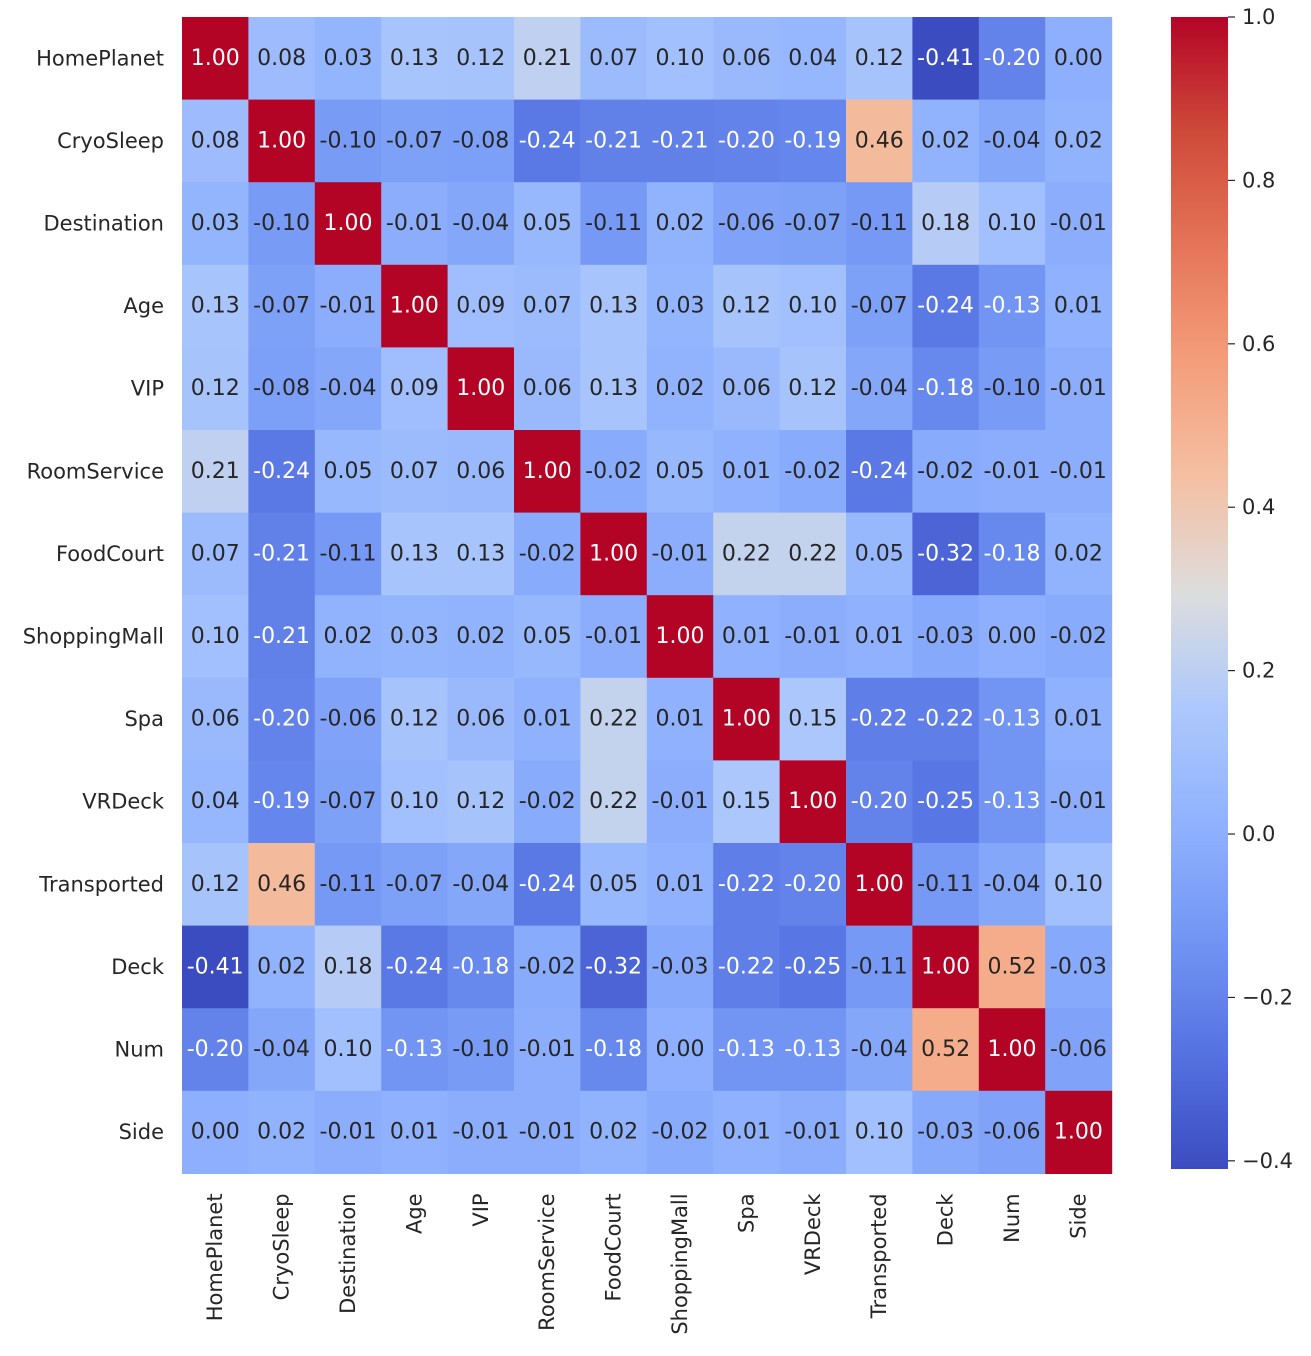  I want to click on cell-homeplanet-spa, so click(747, 59).